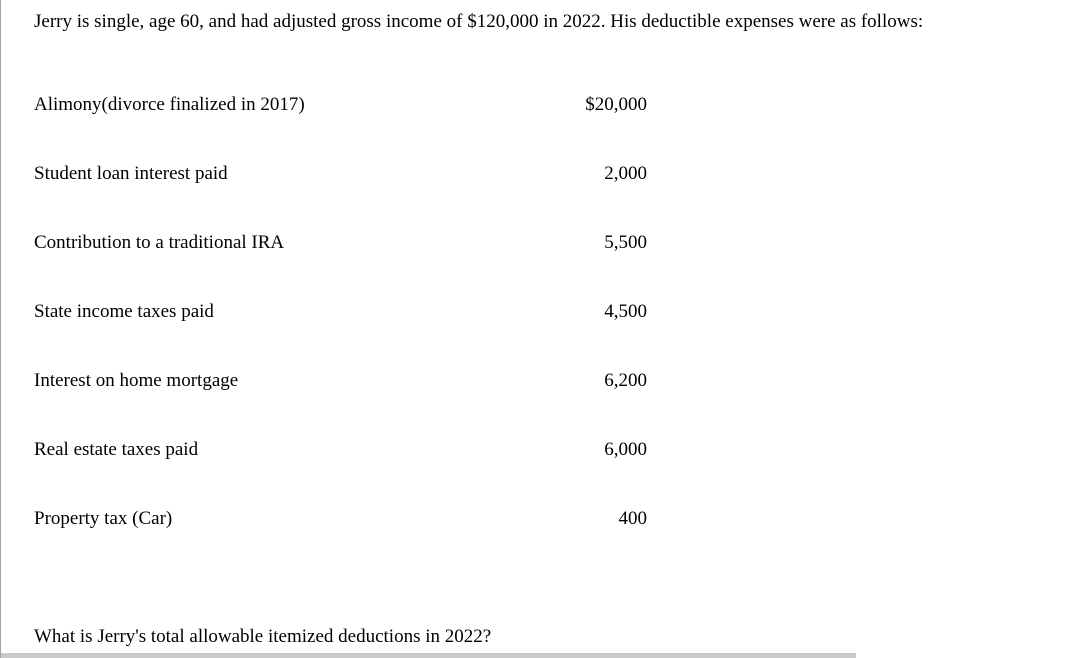 The width and height of the screenshot is (1090, 658). What do you see at coordinates (625, 449) in the screenshot?
I see `expense-value: 6,000` at bounding box center [625, 449].